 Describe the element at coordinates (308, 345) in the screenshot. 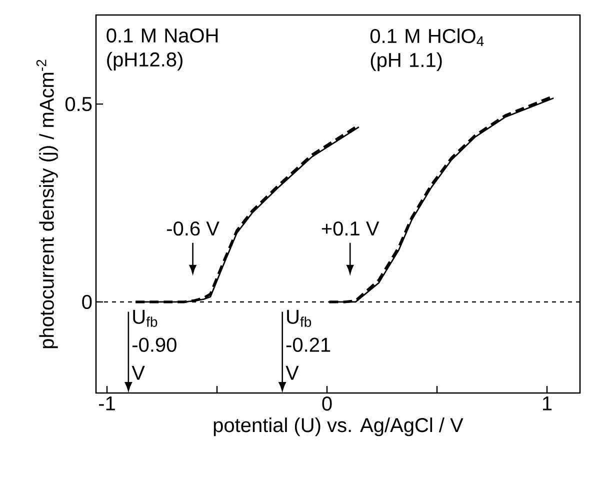

I see `annotation: U$_{fb}$ -0.21 V` at that location.